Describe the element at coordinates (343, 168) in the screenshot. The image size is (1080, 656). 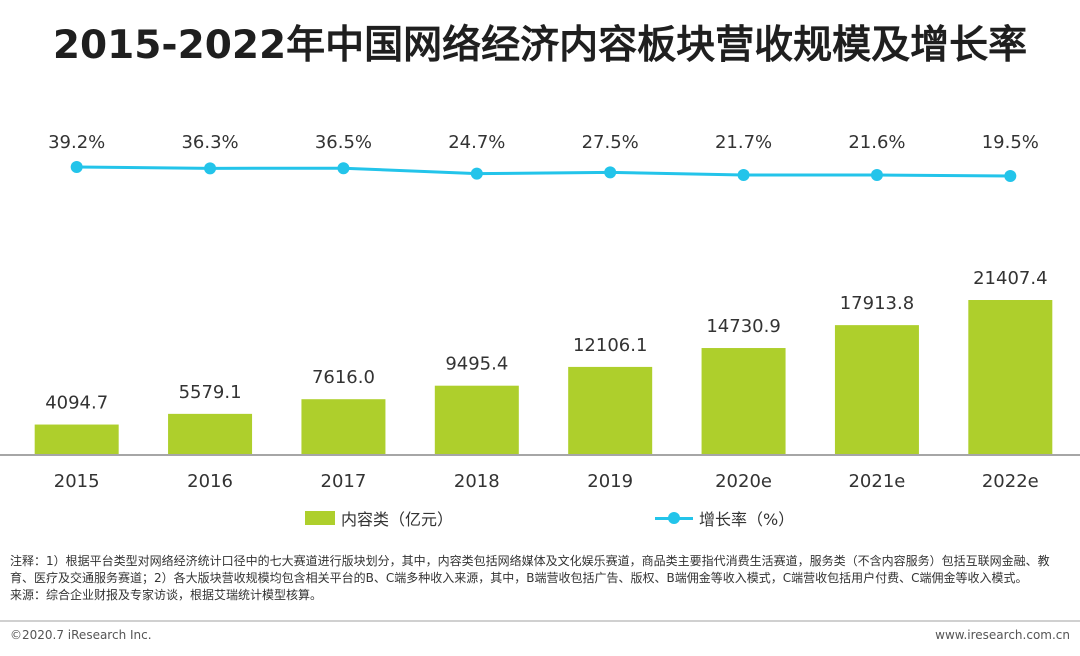
I see `growth-point-2017` at that location.